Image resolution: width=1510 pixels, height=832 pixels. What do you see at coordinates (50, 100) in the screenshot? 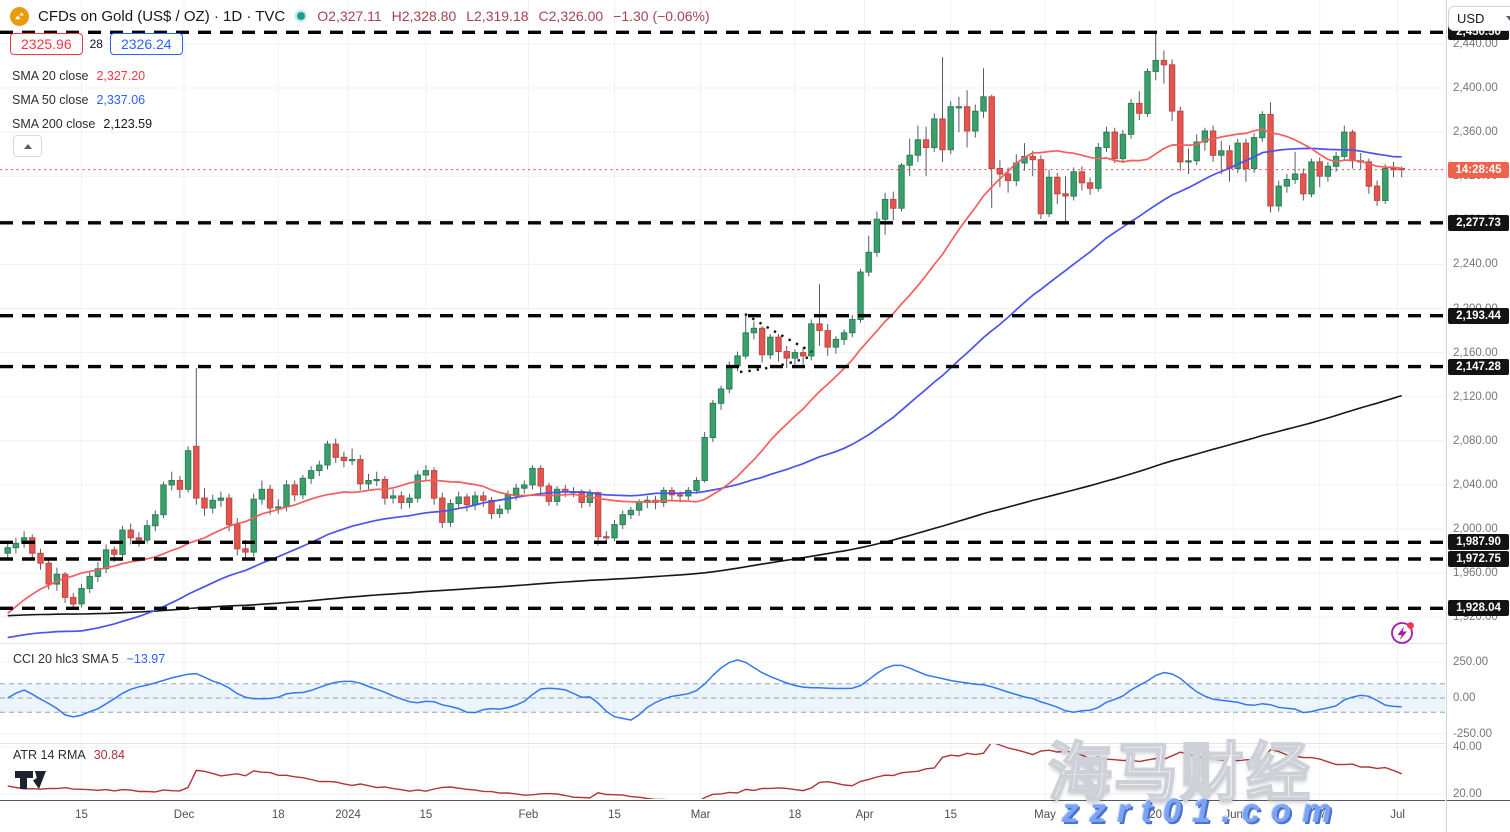
I see `sma-legend-label: SMA 50 close` at bounding box center [50, 100].